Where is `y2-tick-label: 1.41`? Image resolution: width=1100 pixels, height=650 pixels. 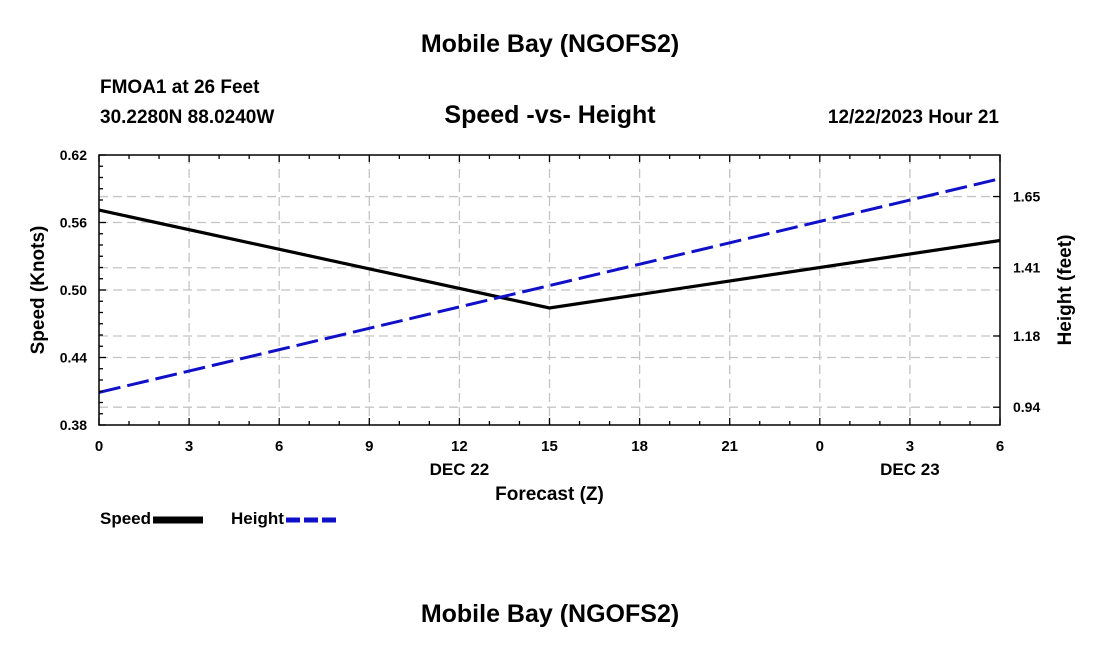
y2-tick-label: 1.41 is located at coordinates (1026, 268).